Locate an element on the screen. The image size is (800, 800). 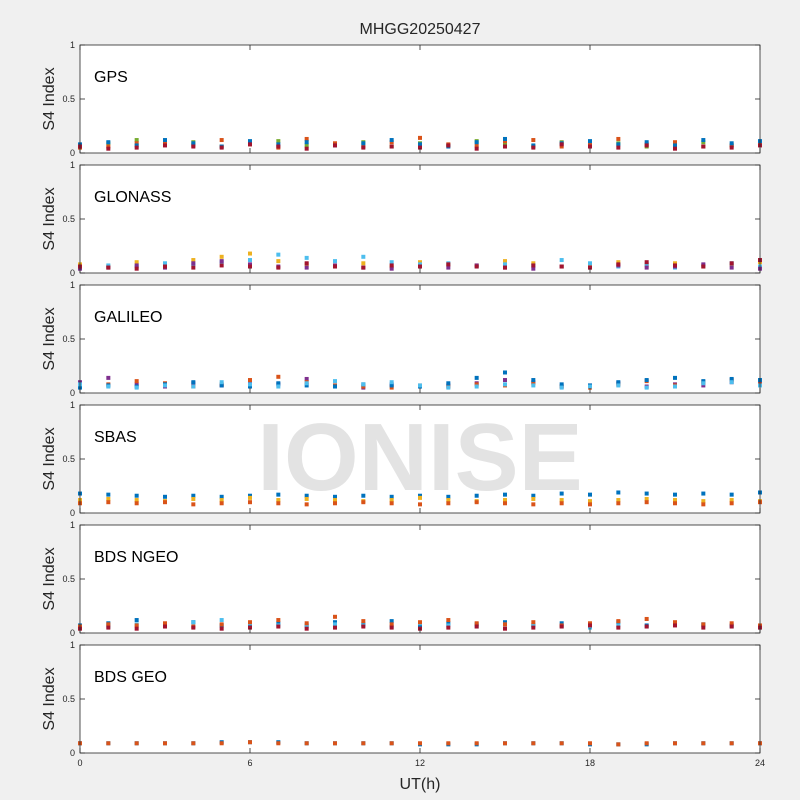
y-axis-label: S4 Index is located at coordinates (49, 218).